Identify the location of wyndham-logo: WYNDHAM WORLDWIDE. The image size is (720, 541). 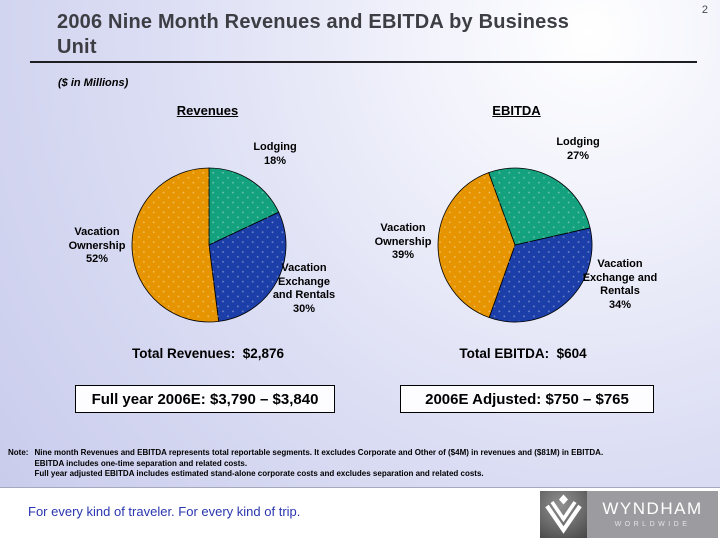
(629, 514).